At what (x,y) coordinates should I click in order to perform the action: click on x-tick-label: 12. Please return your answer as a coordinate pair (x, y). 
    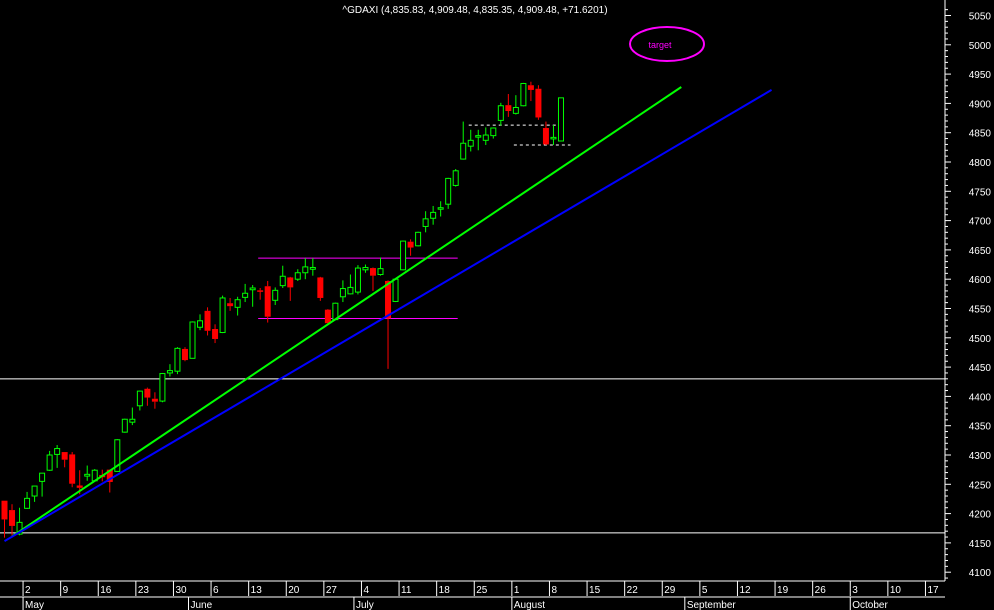
    Looking at the image, I should click on (745, 590).